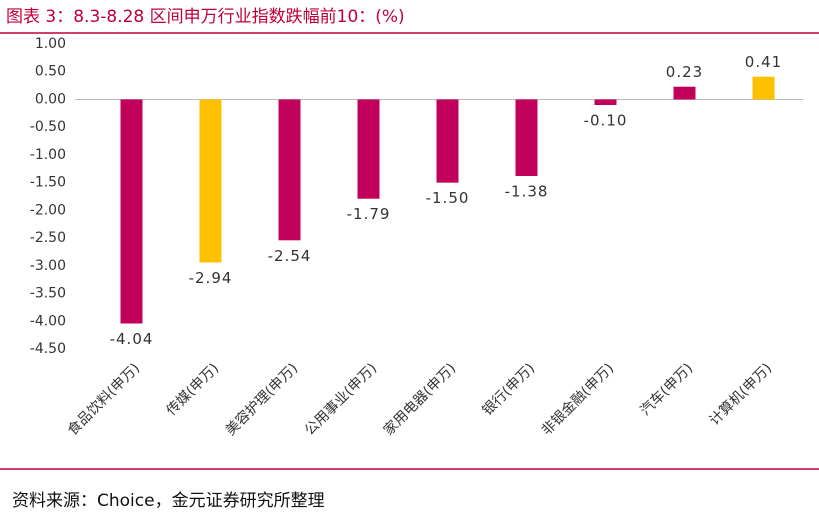 The height and width of the screenshot is (521, 819). I want to click on y-tick-label: -2.00, so click(48, 210).